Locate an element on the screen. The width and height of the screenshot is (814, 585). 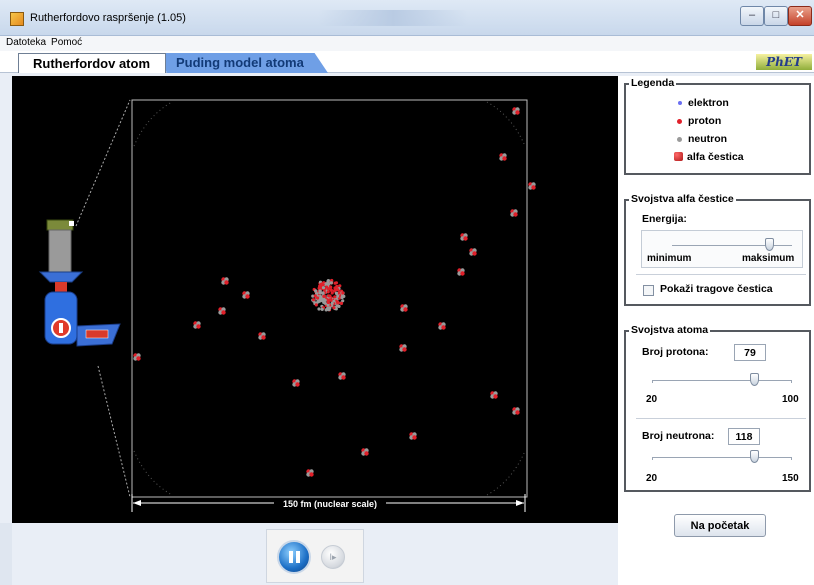
proton-dot-icon is located at coordinates (679, 121).